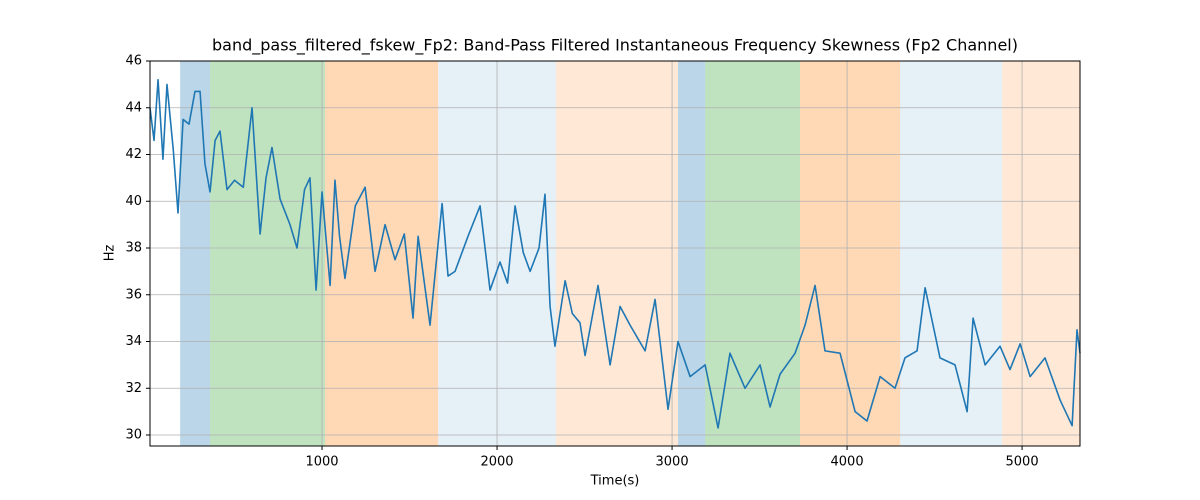 This screenshot has height=500, width=1200. What do you see at coordinates (133, 61) in the screenshot?
I see `y-tick-label: 46` at bounding box center [133, 61].